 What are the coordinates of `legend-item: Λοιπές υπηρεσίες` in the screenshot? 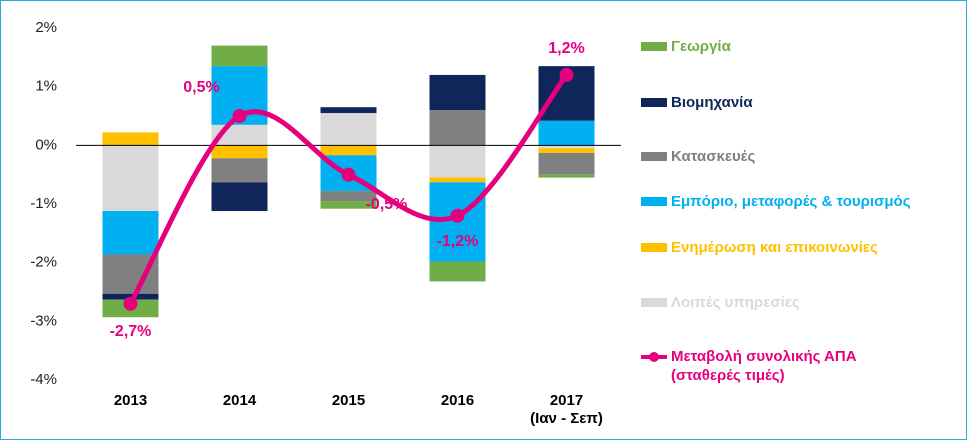 It's located at (720, 302).